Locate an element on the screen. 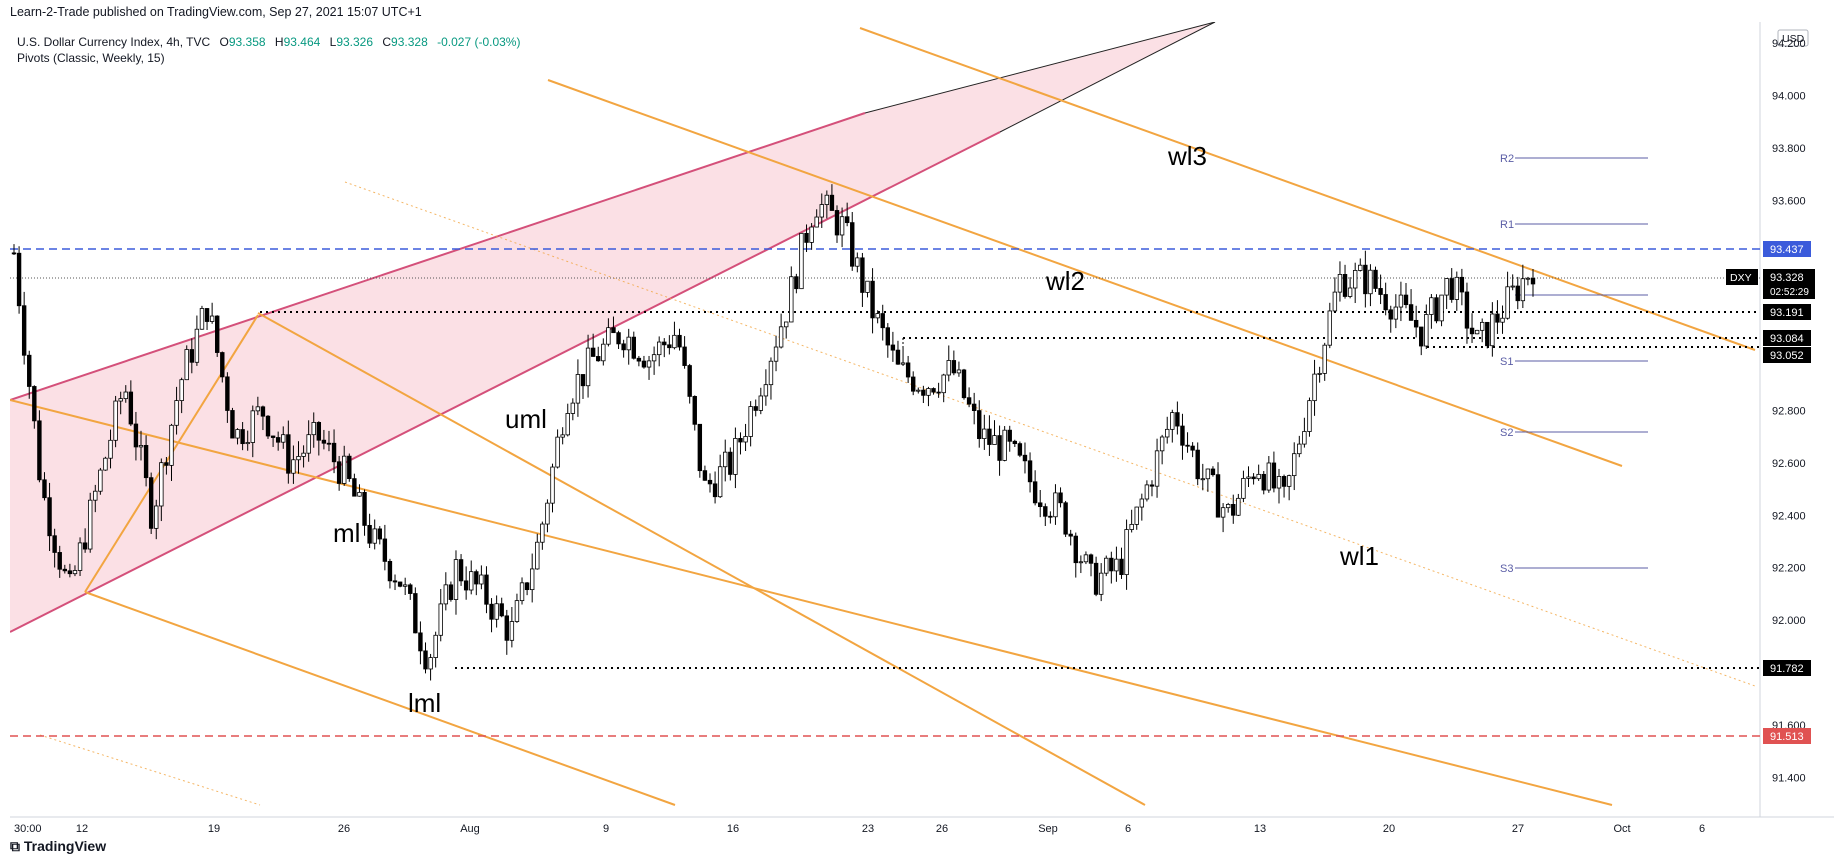 The height and width of the screenshot is (866, 1834). currency-badge is located at coordinates (1793, 38).